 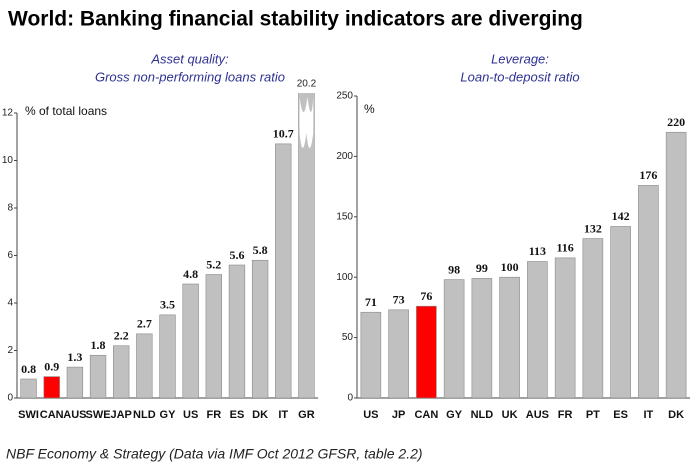 What do you see at coordinates (98, 415) in the screenshot?
I see `x-tick-label: SWE` at bounding box center [98, 415].